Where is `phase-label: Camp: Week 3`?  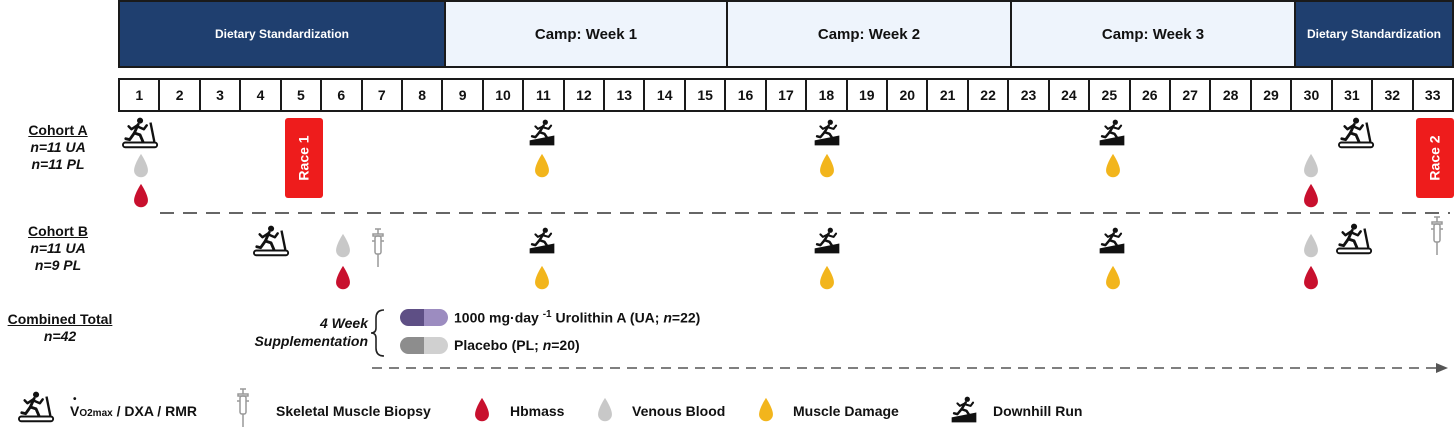 phase-label: Camp: Week 3 is located at coordinates (1153, 34).